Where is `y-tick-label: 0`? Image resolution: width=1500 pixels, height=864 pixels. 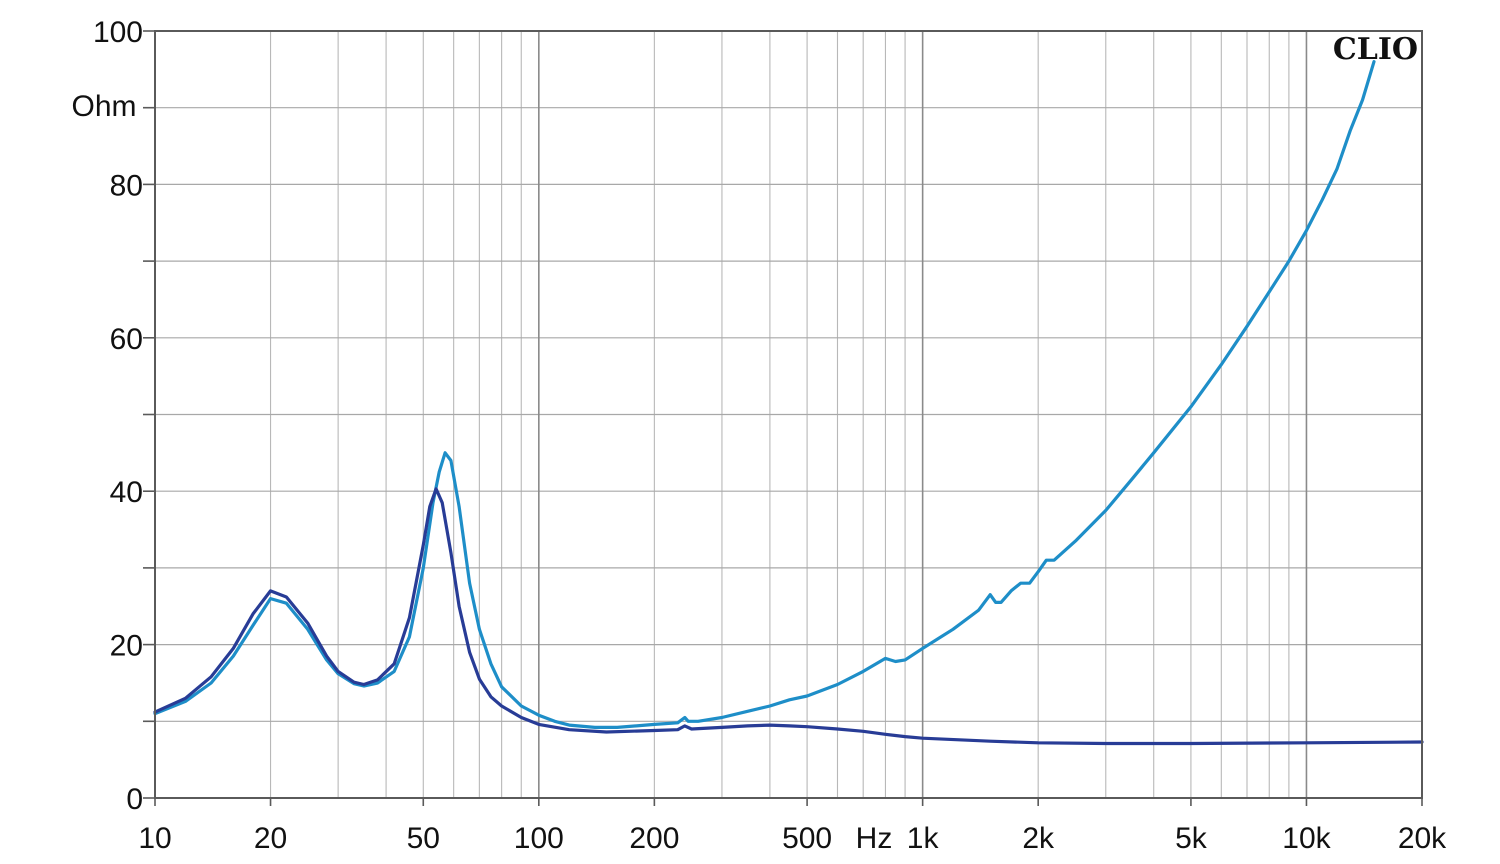
y-tick-label: 0 is located at coordinates (134, 799).